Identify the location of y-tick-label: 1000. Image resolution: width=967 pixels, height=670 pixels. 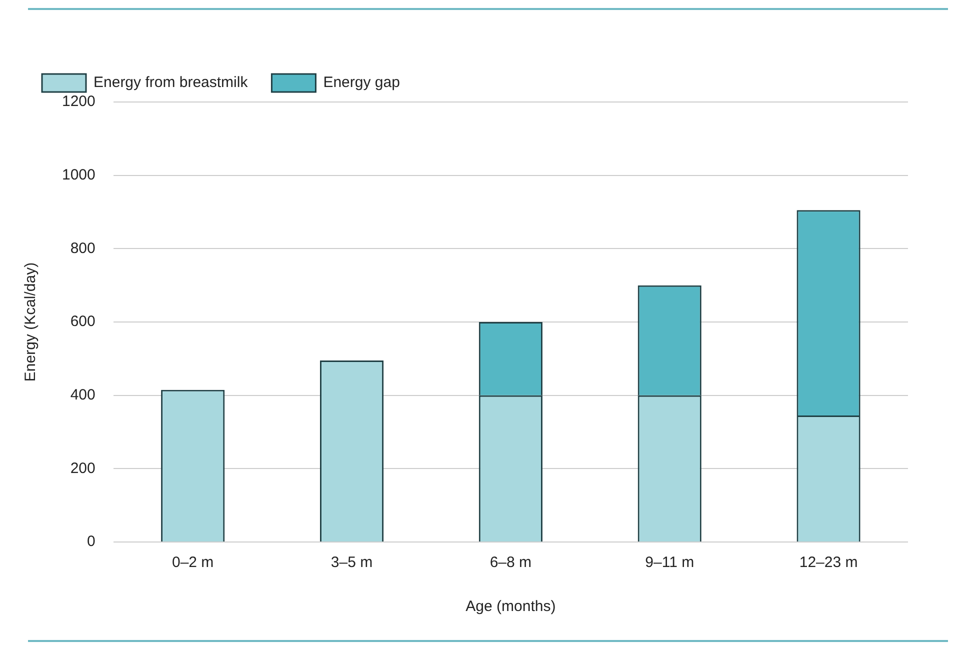
(79, 175).